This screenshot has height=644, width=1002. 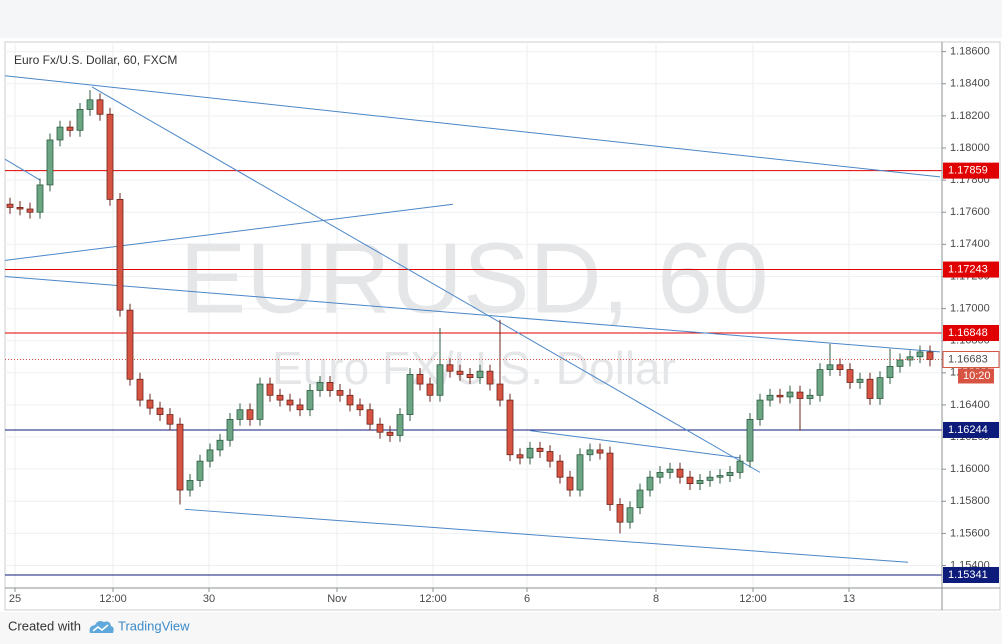 What do you see at coordinates (968, 430) in the screenshot?
I see `level-label: 1.16244` at bounding box center [968, 430].